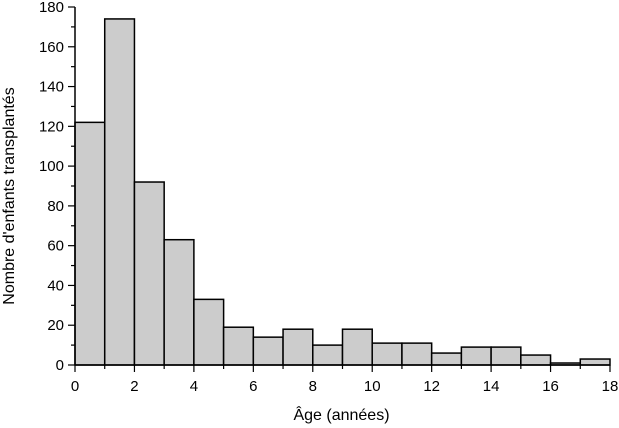 This screenshot has width=619, height=428. I want to click on x-tick-label: 0, so click(75, 386).